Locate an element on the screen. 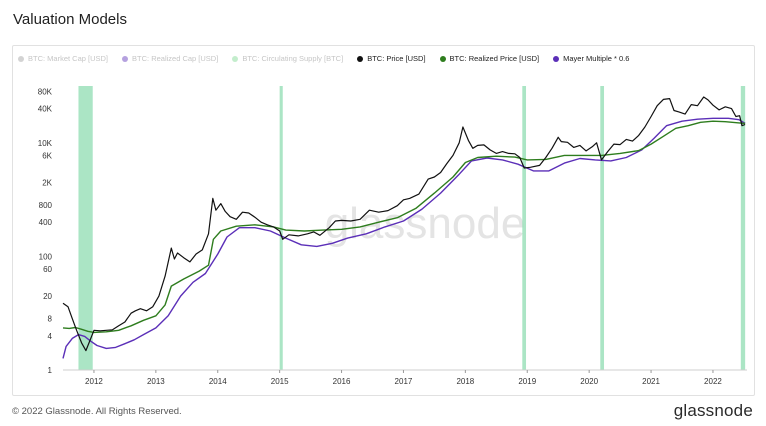 The width and height of the screenshot is (766, 426). x-tick-label-5: 2017 is located at coordinates (404, 381).